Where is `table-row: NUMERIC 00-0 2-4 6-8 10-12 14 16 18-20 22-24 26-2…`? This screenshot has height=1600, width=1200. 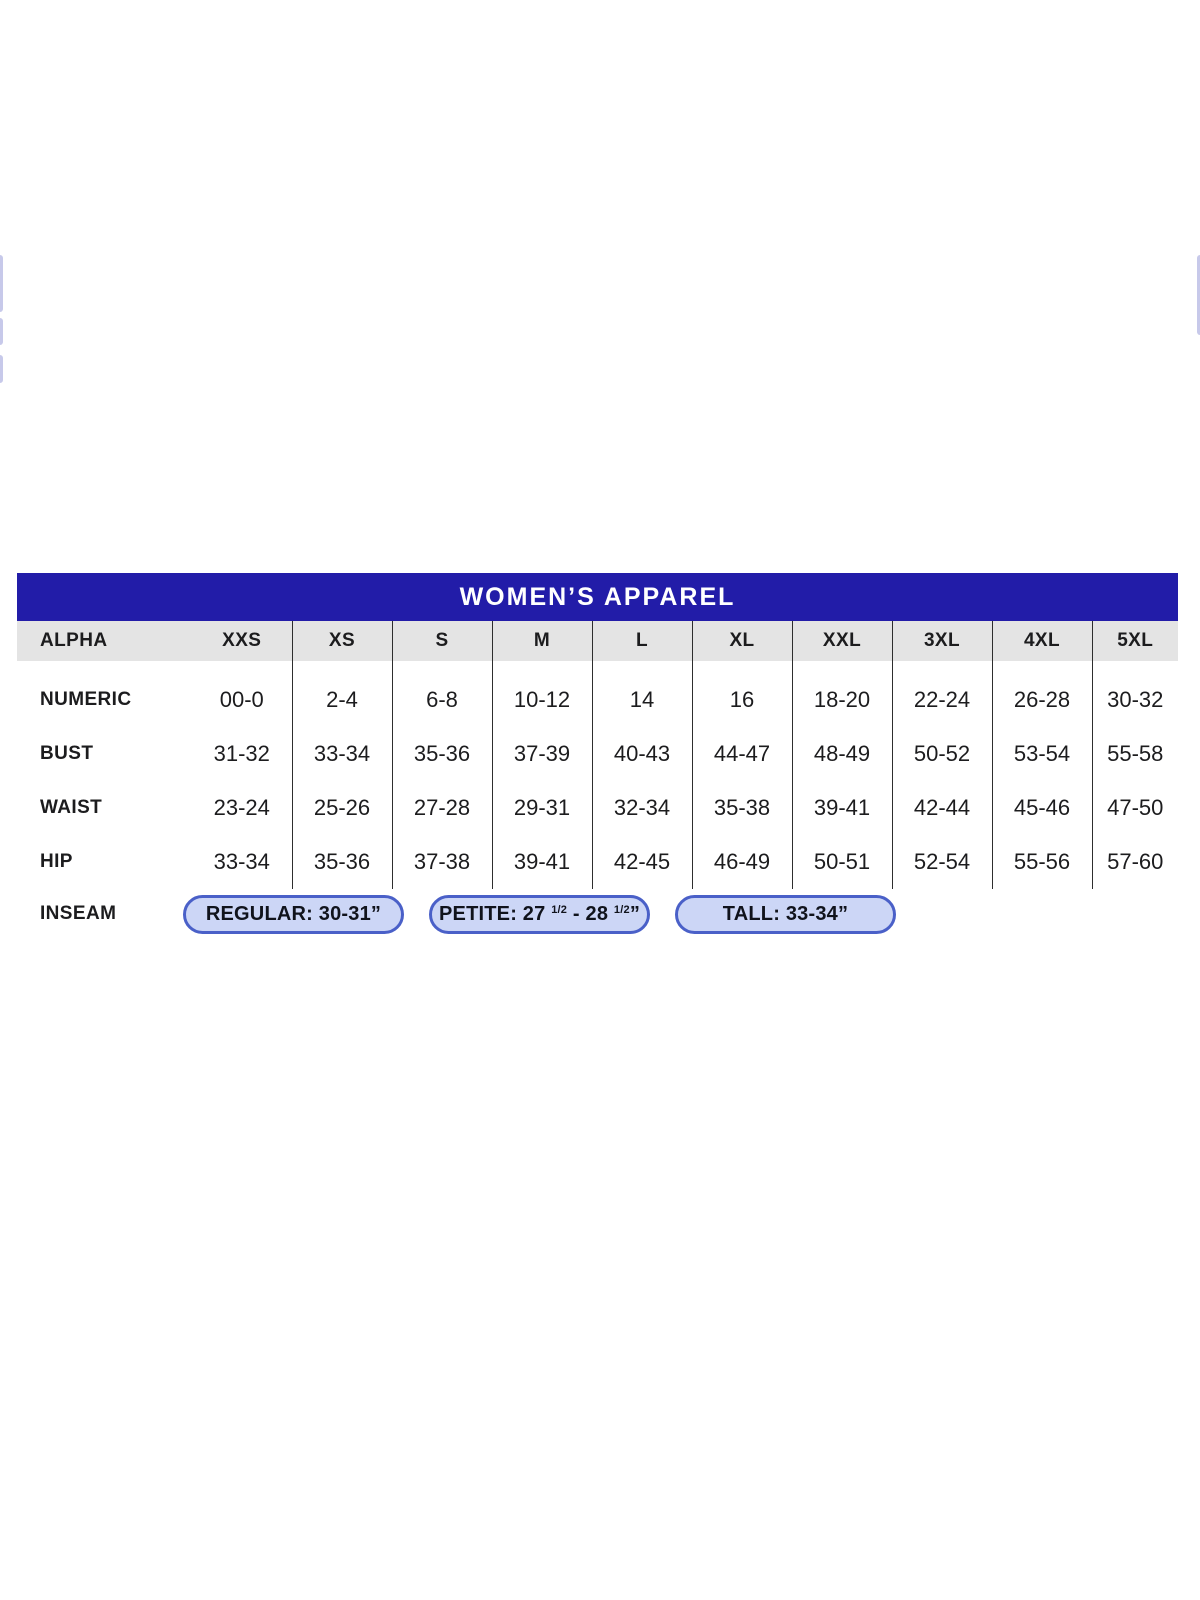 table-row: NUMERIC 00-0 2-4 6-8 10-12 14 16 18-20 22-24 26-2… is located at coordinates (597, 694).